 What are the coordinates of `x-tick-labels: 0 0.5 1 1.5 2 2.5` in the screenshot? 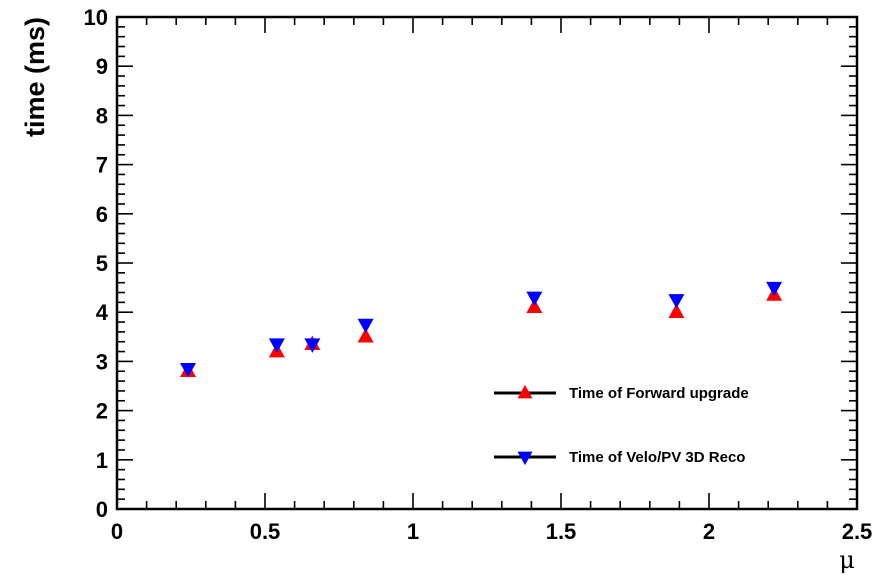 It's located at (491, 531).